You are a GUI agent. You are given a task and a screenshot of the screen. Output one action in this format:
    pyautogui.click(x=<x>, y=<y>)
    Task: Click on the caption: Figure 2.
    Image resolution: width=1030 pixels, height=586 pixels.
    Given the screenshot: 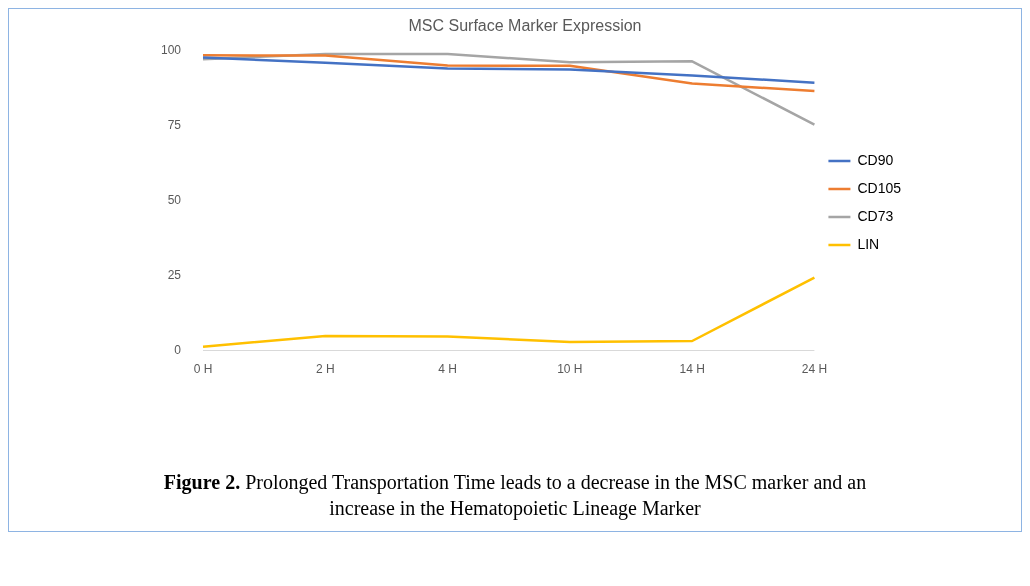 What is the action you would take?
    pyautogui.click(x=202, y=482)
    